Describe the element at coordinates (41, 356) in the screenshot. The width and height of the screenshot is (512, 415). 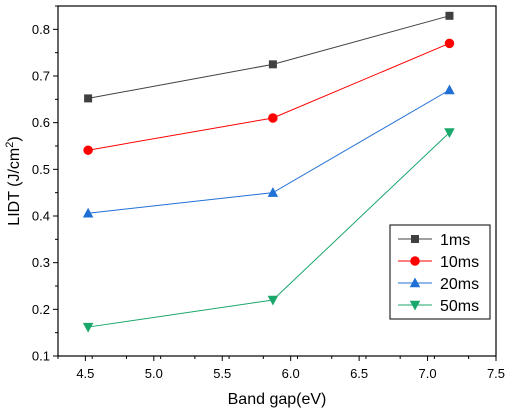
I see `y-tick-label: 0.1` at that location.